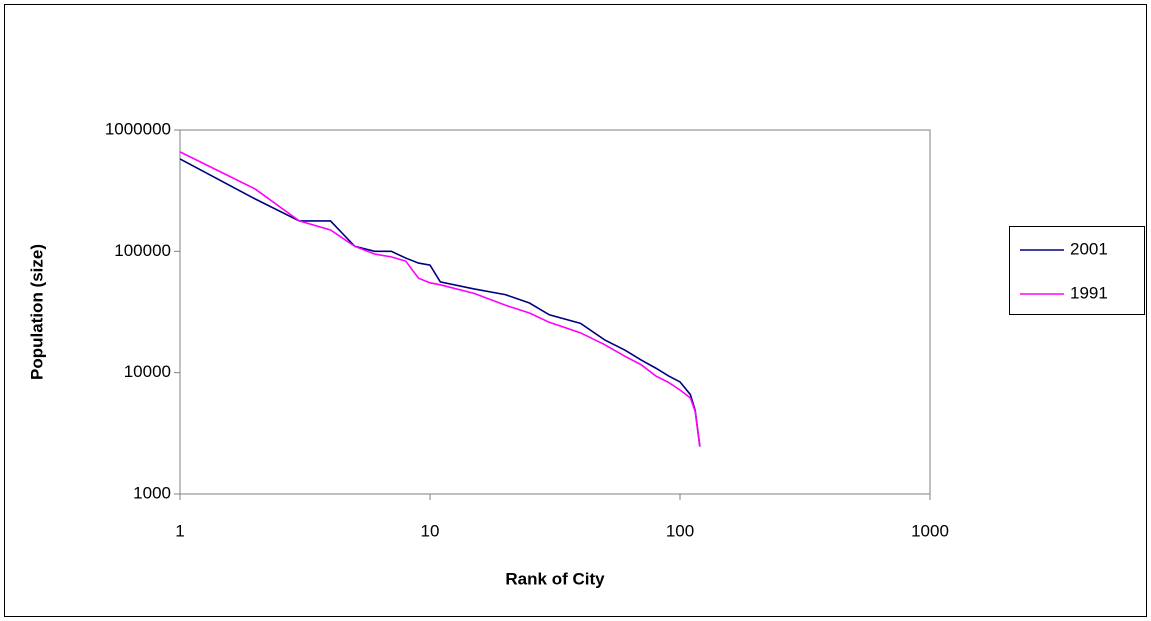 This screenshot has width=1151, height=621. What do you see at coordinates (430, 530) in the screenshot?
I see `x-tick-label: 10` at bounding box center [430, 530].